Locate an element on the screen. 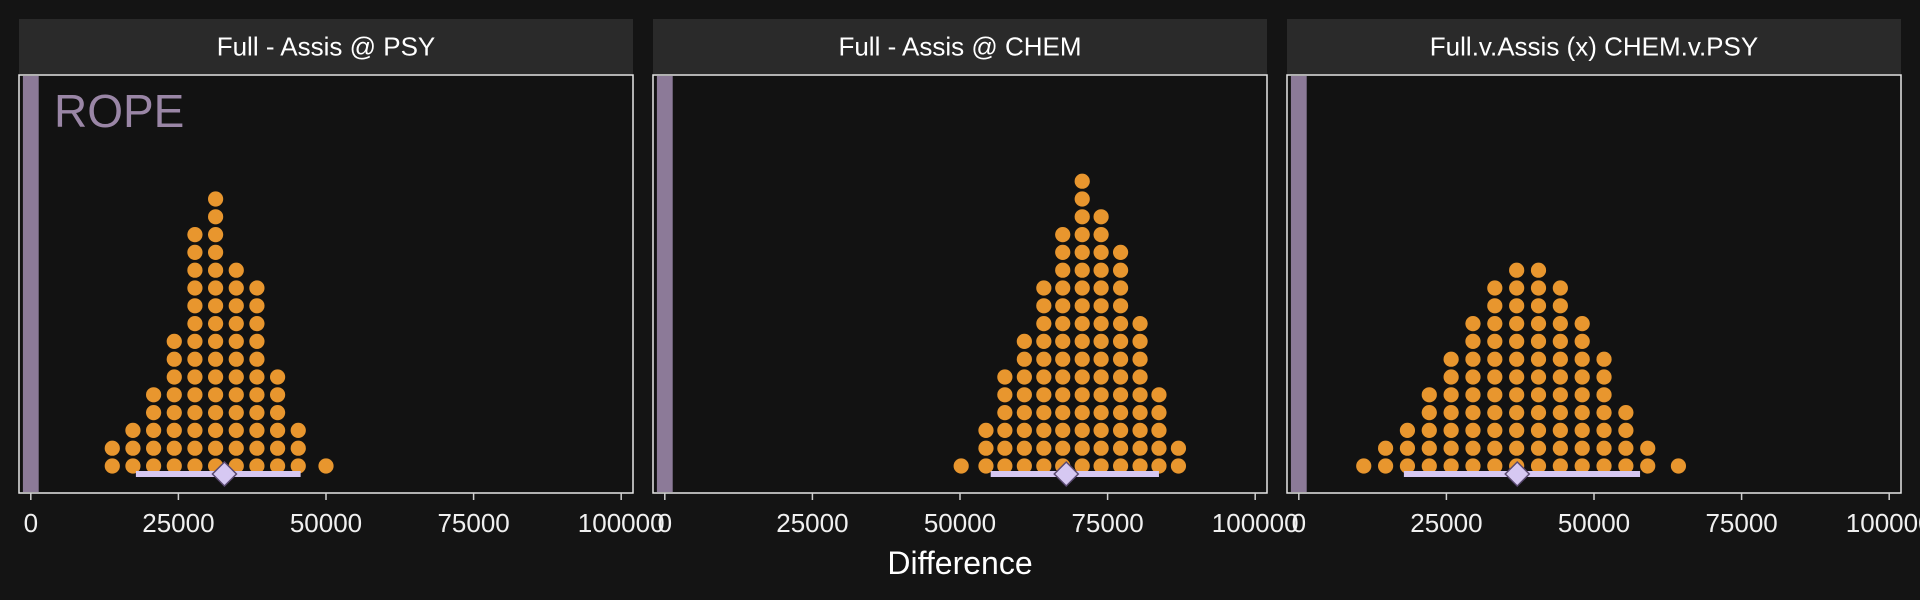 The height and width of the screenshot is (600, 1920). x-tick-label: 100000 is located at coordinates (621, 523).